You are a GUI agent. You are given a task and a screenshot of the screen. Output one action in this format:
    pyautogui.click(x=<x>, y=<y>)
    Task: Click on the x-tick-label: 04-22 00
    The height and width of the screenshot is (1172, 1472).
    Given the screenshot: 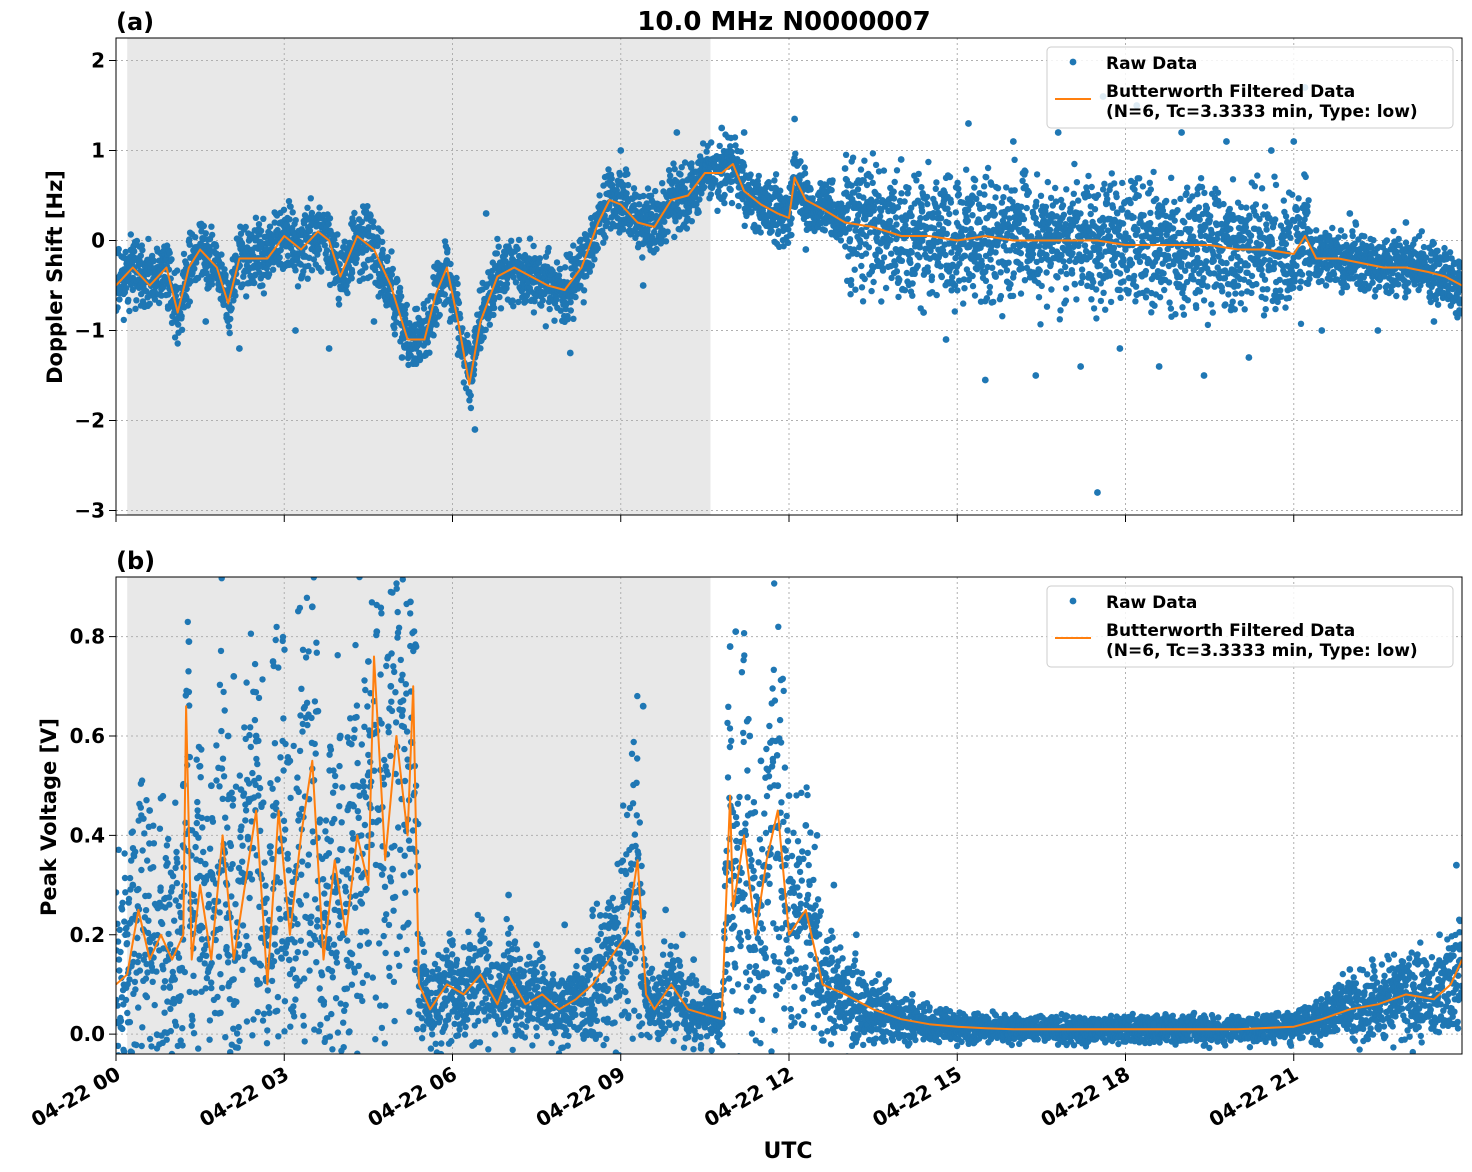 What is the action you would take?
    pyautogui.click(x=76, y=1097)
    